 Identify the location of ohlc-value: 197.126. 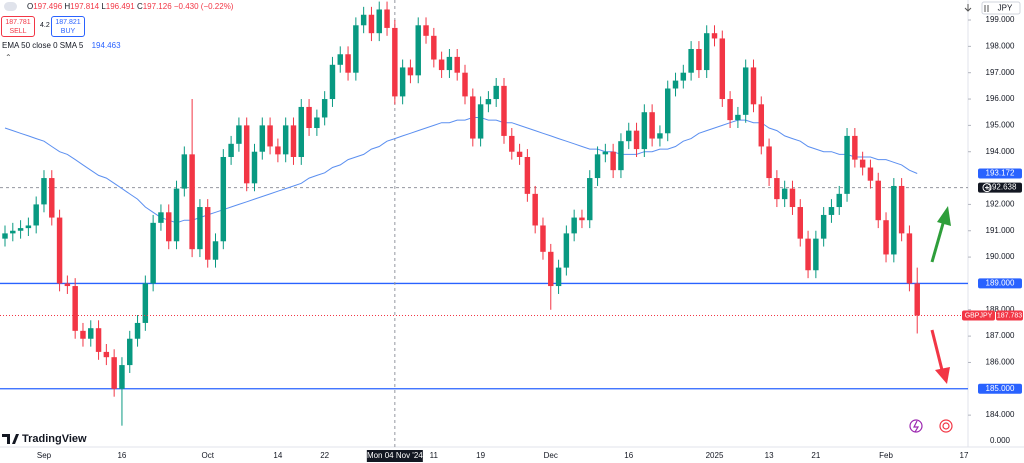
(157, 6).